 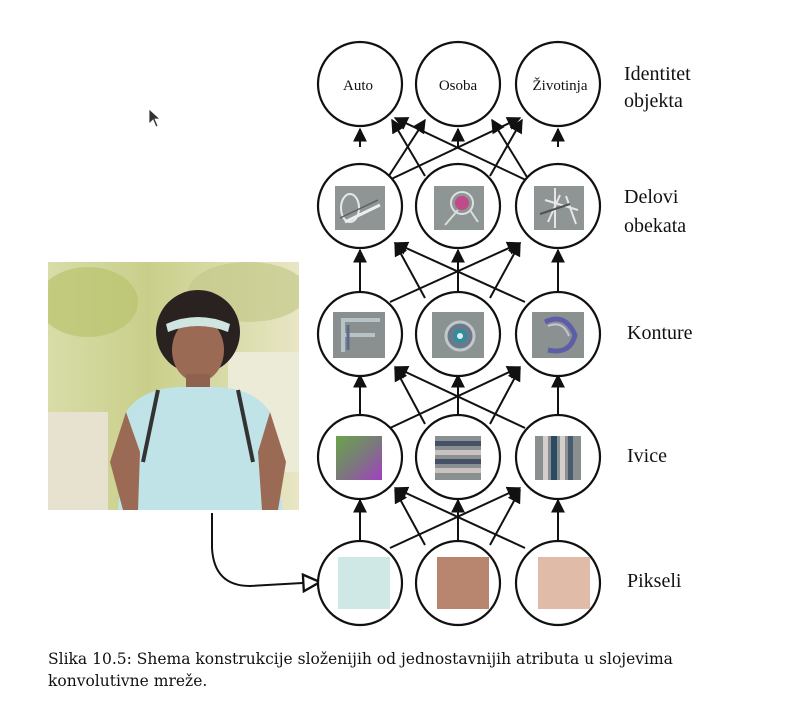 I want to click on node-osoba, so click(x=458, y=84).